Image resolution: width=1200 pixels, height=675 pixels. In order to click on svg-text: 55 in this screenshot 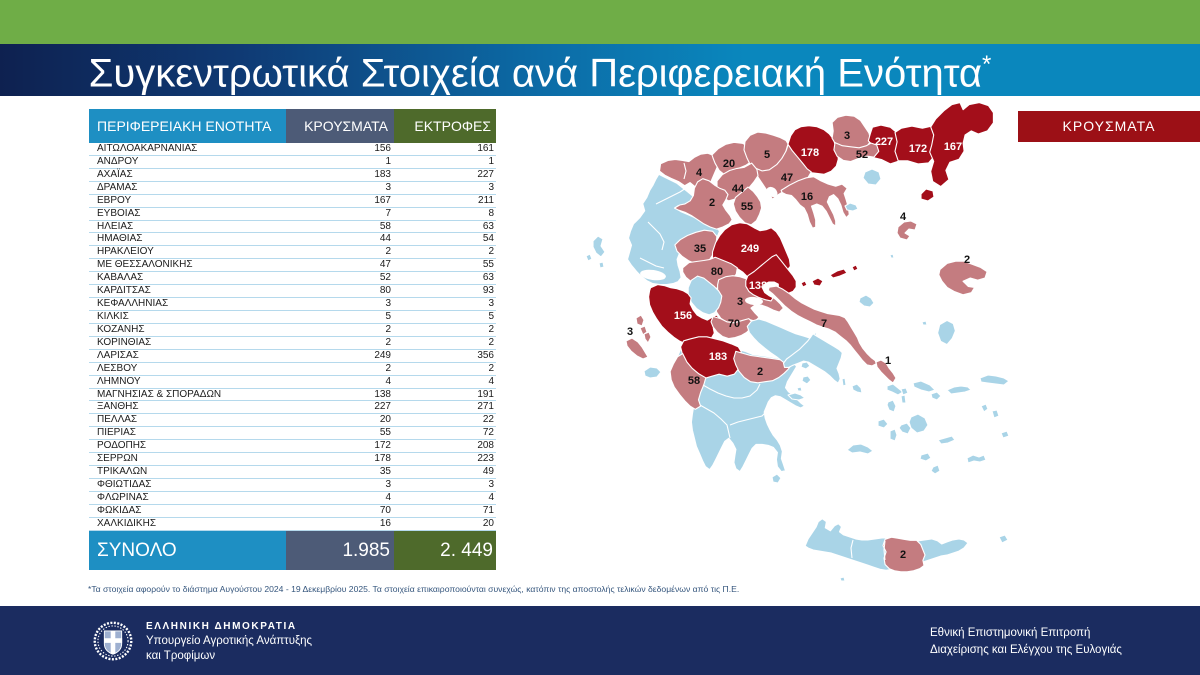, I will do `click(747, 207)`.